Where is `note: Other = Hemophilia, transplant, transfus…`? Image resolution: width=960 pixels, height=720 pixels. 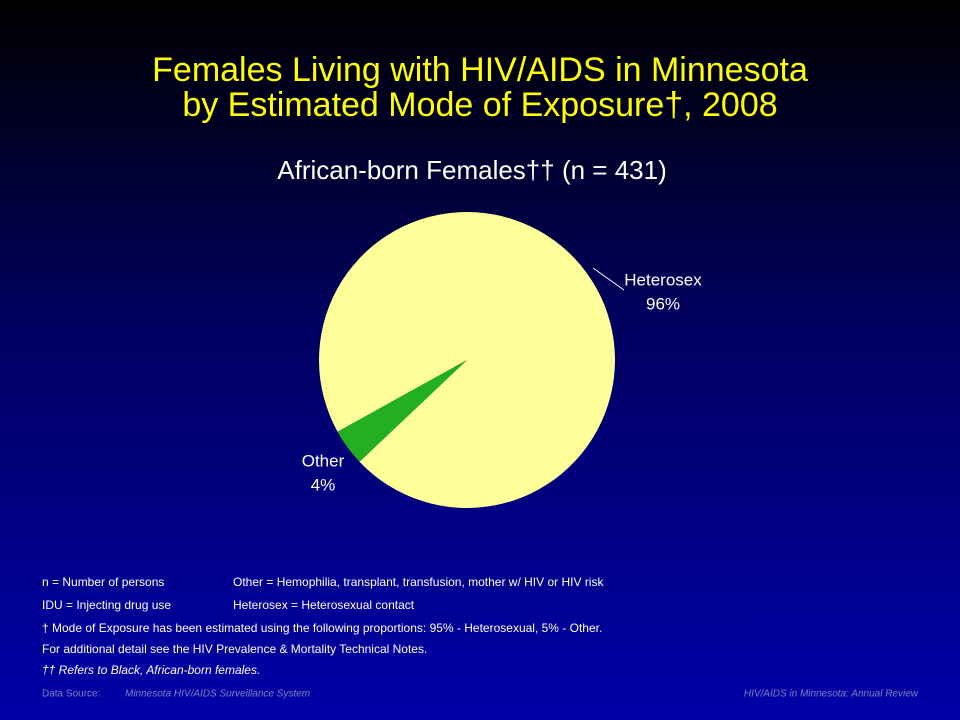 note: Other = Hemophilia, transplant, transfus… is located at coordinates (418, 582).